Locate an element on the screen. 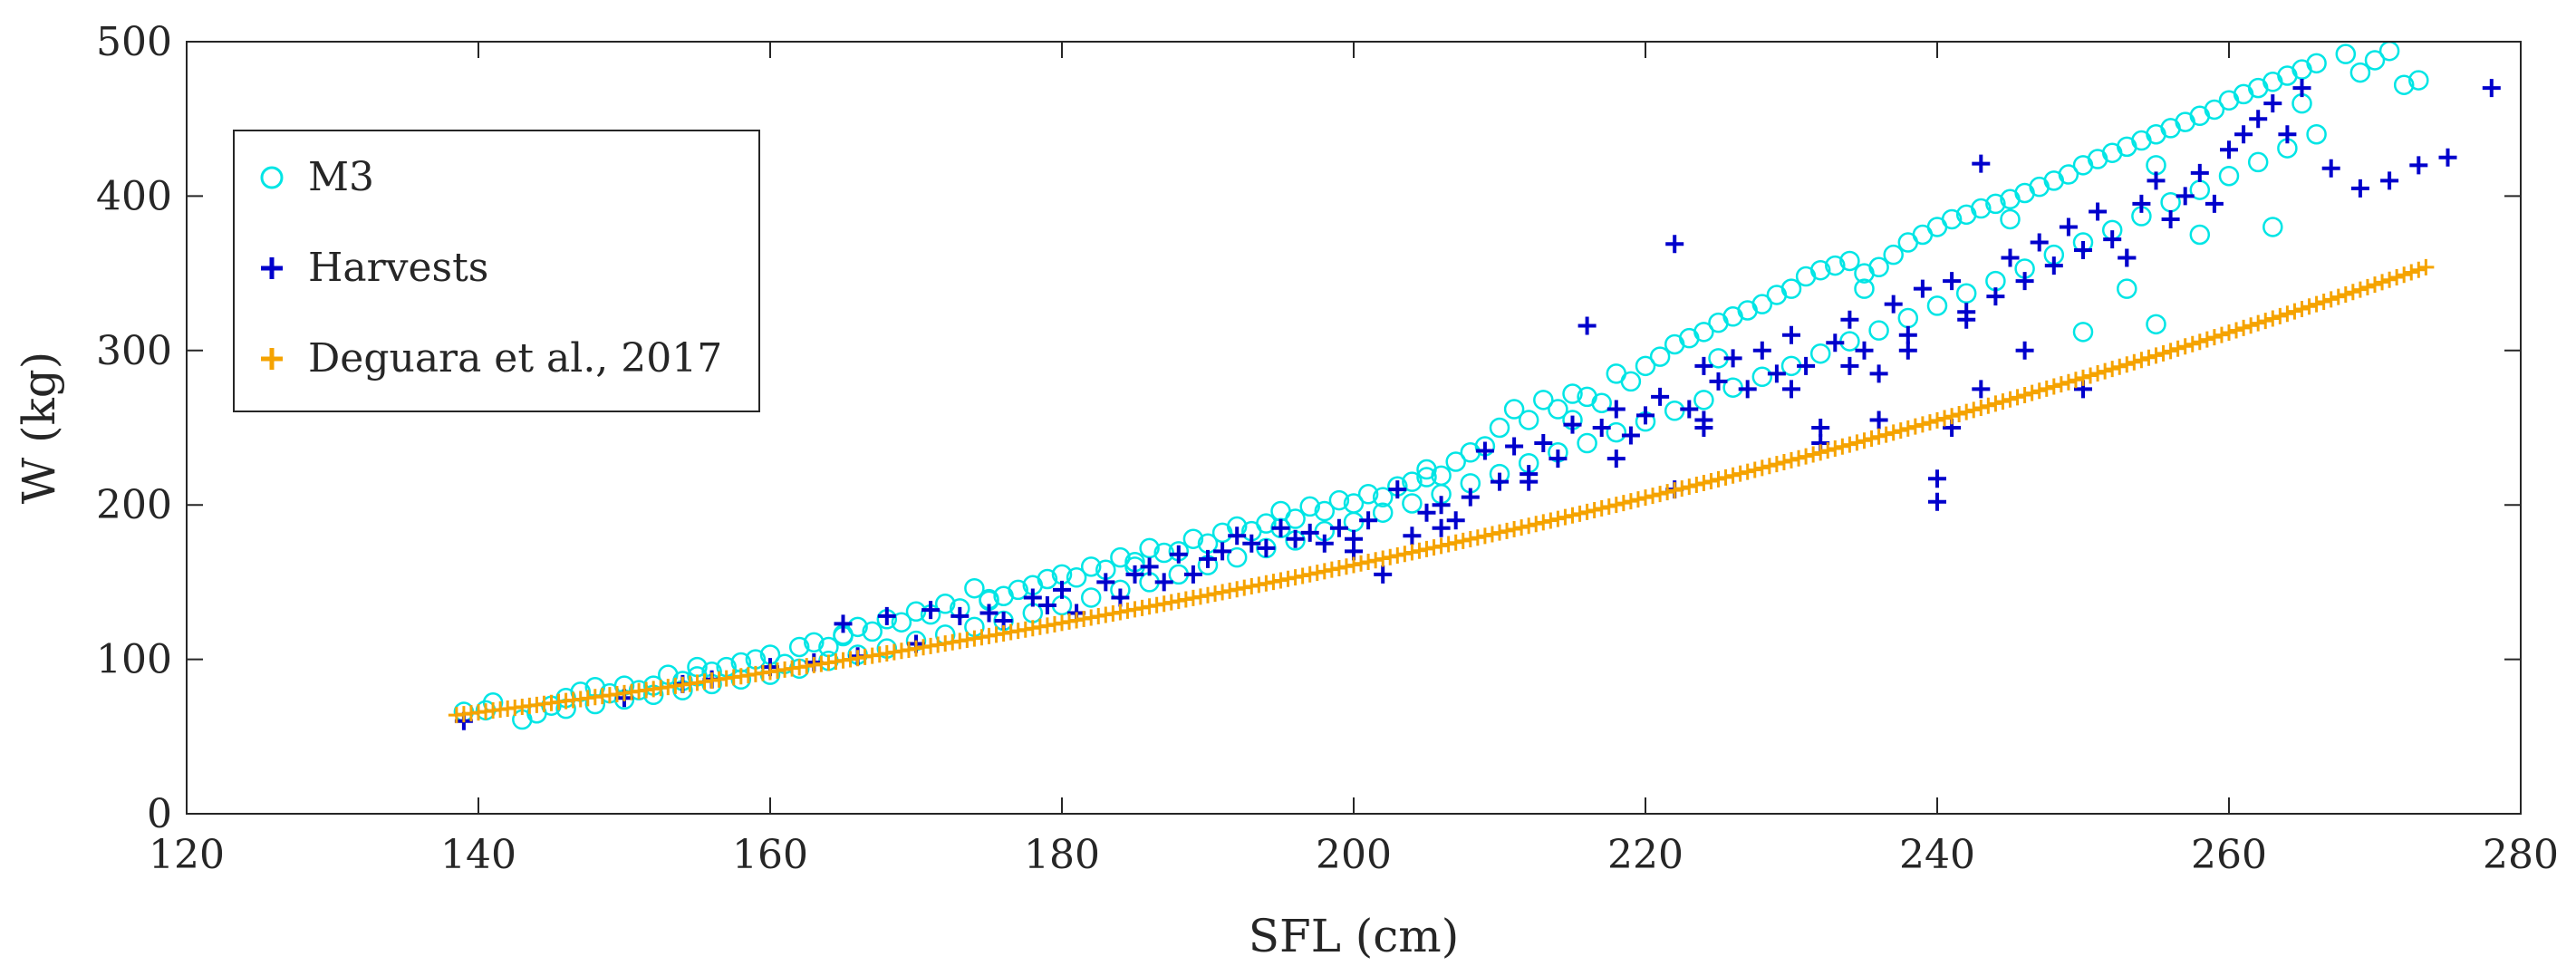  y-tick-label: 0 is located at coordinates (159, 814).